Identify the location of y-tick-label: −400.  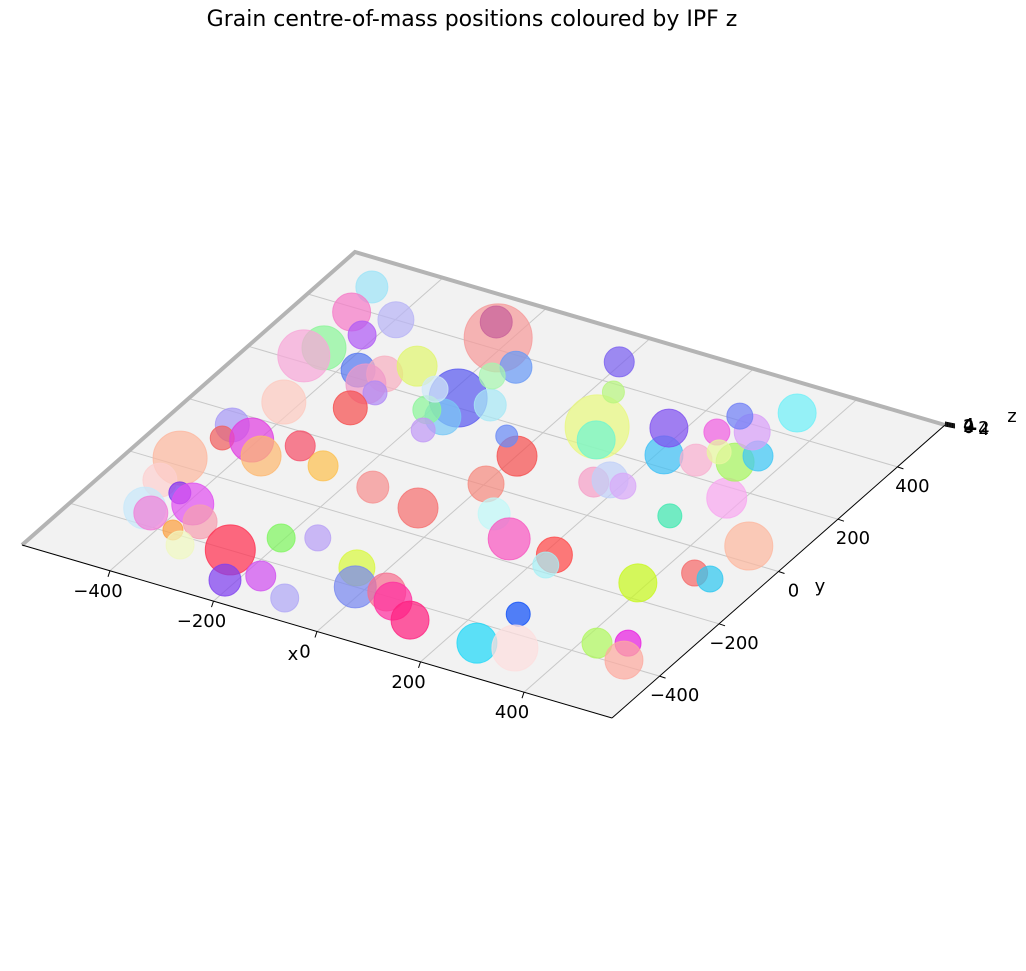
(674, 695).